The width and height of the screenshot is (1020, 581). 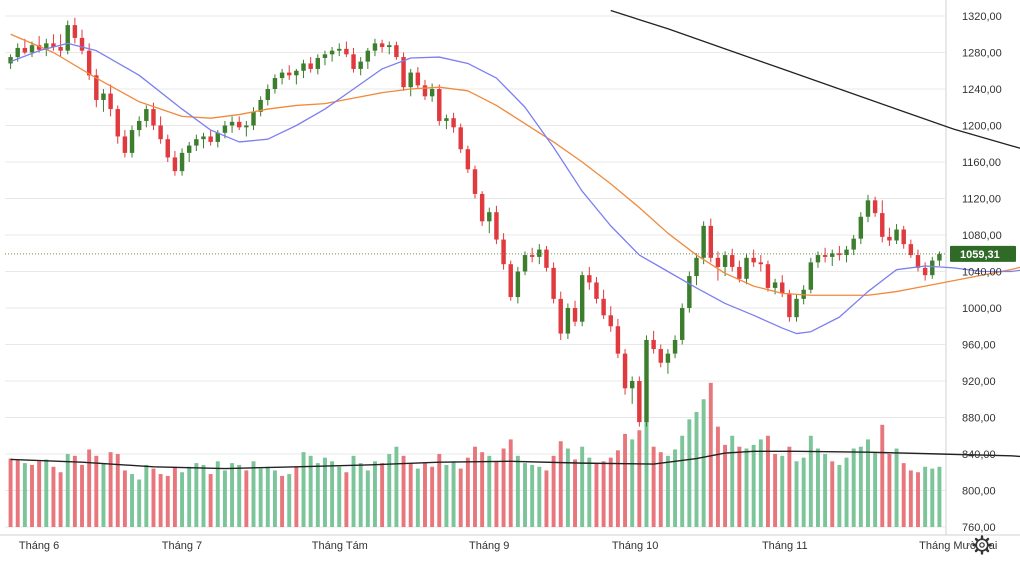 What do you see at coordinates (182, 546) in the screenshot?
I see `time-tick-label: Tháng 7` at bounding box center [182, 546].